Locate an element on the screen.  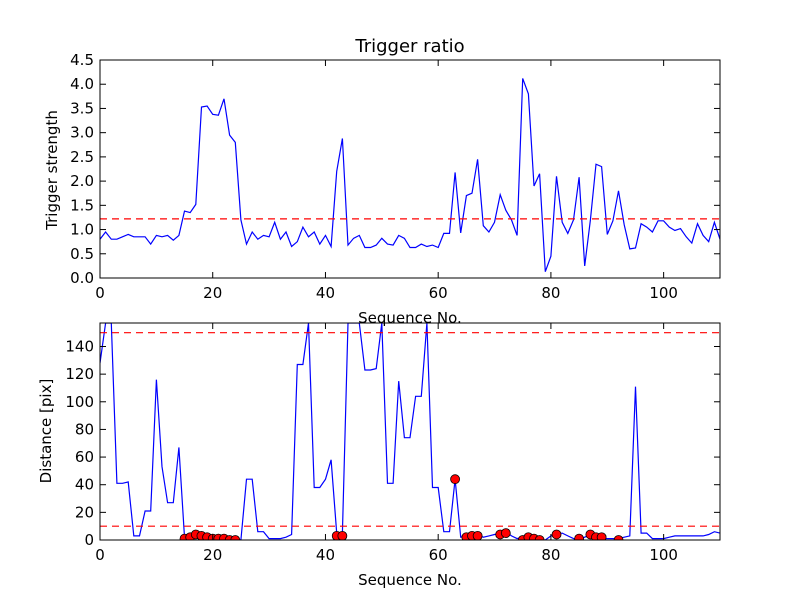
y-tick-label: 1.5 is located at coordinates (82, 205).